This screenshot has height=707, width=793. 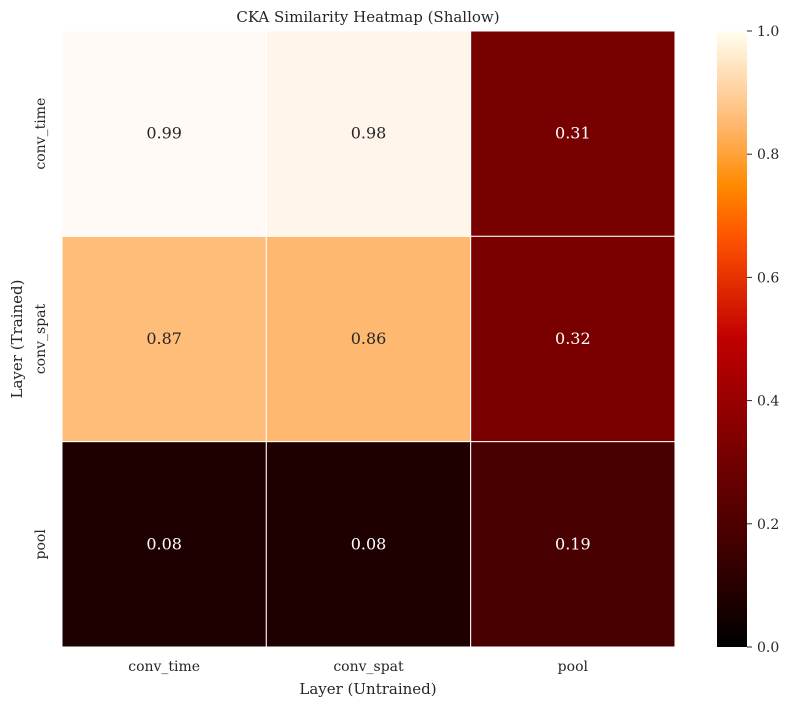 I want to click on colorbar, so click(x=732, y=339).